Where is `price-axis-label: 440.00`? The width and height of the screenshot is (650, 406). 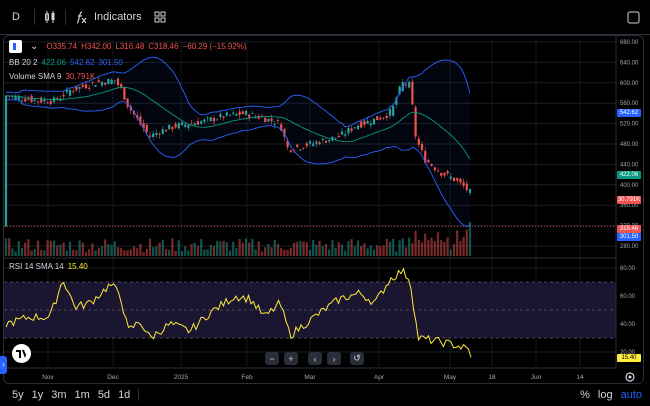
price-axis-label: 440.00 is located at coordinates (629, 165).